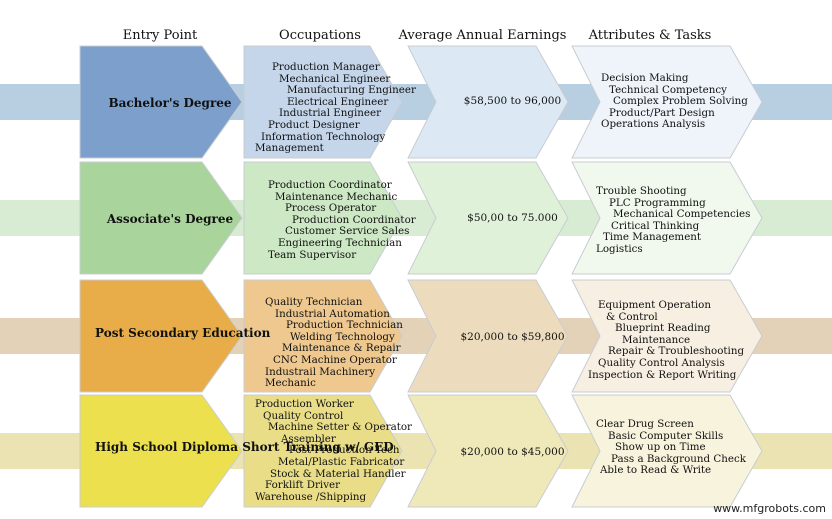 The image size is (832, 519). What do you see at coordinates (146, 333) in the screenshot?
I see `entry-line: Post Secondary` at bounding box center [146, 333].